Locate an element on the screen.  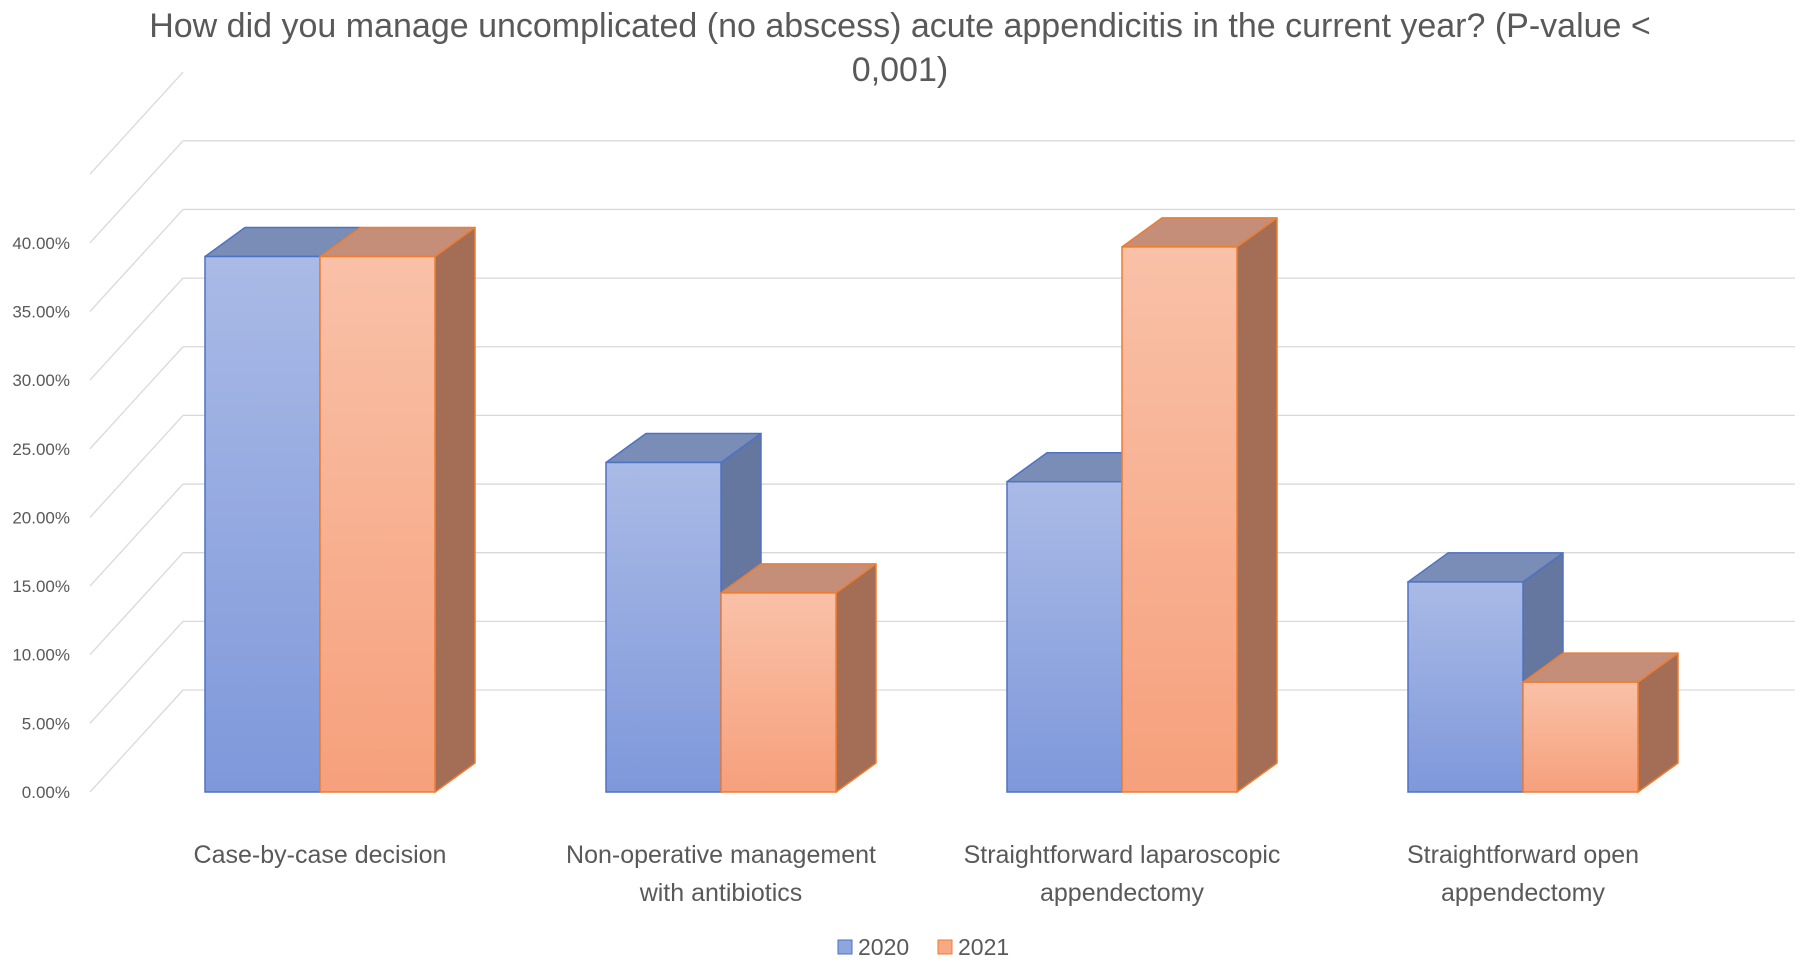
legend-entry-2021: 2021 is located at coordinates (973, 947).